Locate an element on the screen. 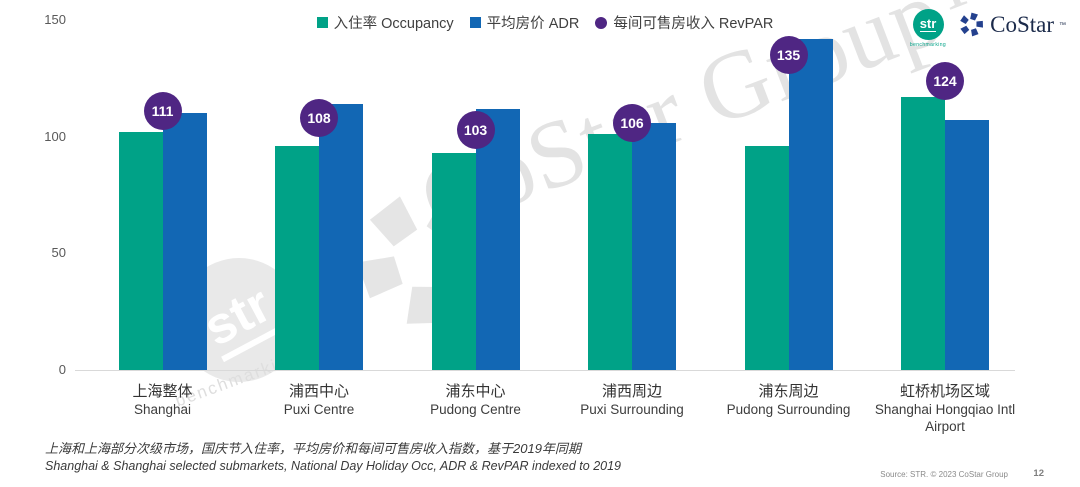 The image size is (1080, 487). category-label: 浦东中心 Pudong Centre is located at coordinates (476, 400).